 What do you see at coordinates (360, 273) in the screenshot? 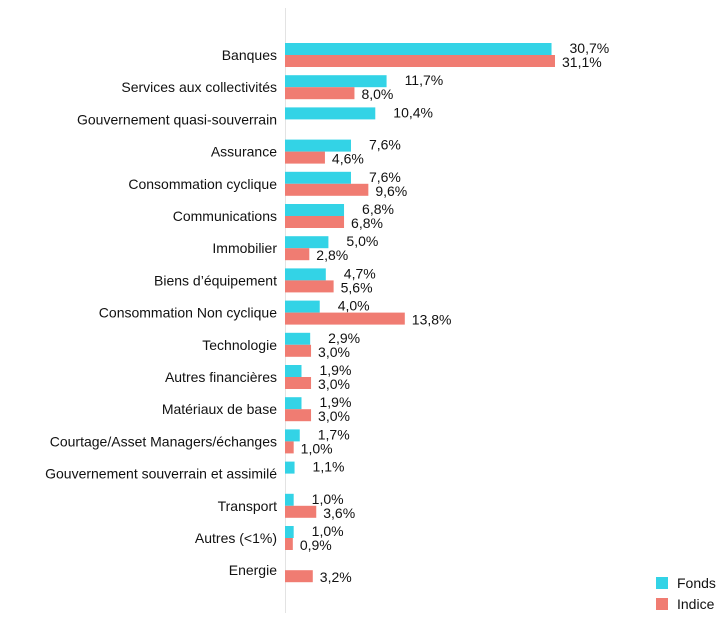
I see `data-label-fonds: 4,7%` at bounding box center [360, 273].